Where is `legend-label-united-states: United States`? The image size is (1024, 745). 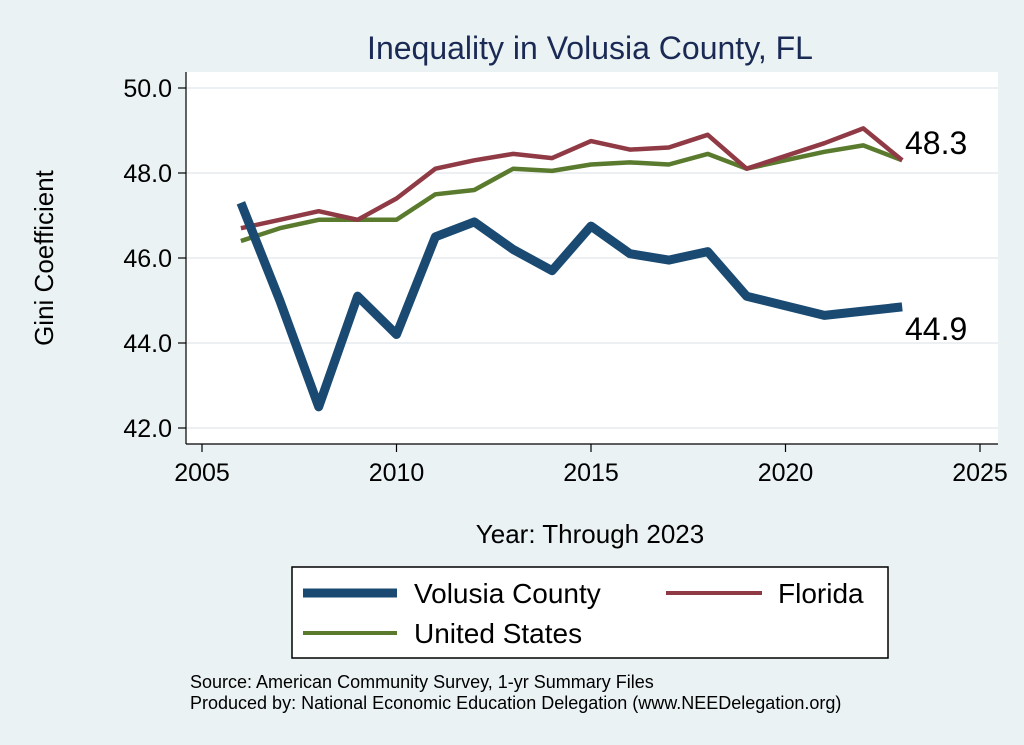
legend-label-united-states: United States is located at coordinates (498, 633).